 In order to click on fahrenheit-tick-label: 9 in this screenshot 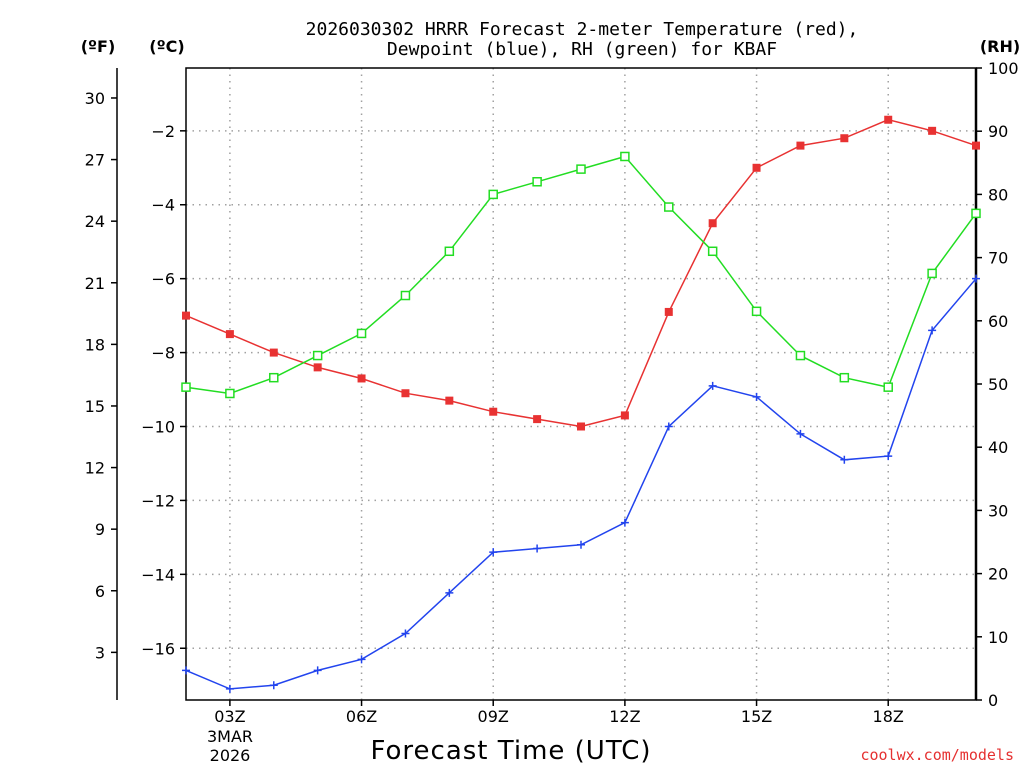, I will do `click(100, 529)`.